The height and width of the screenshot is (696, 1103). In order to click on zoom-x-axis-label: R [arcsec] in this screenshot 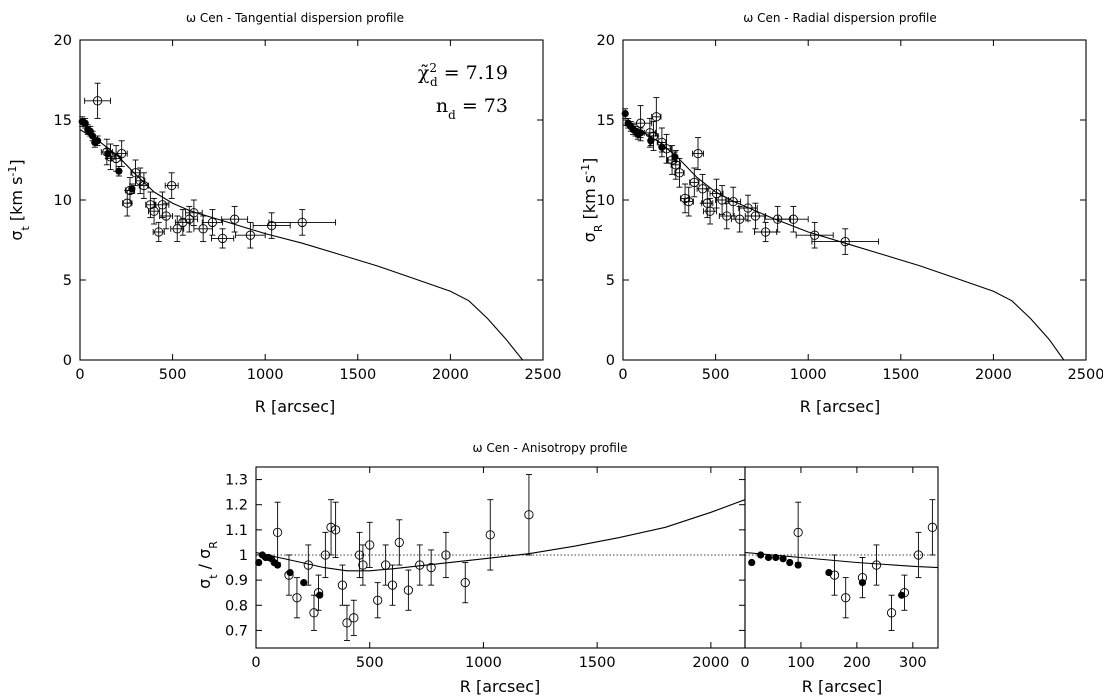, I will do `click(842, 686)`.